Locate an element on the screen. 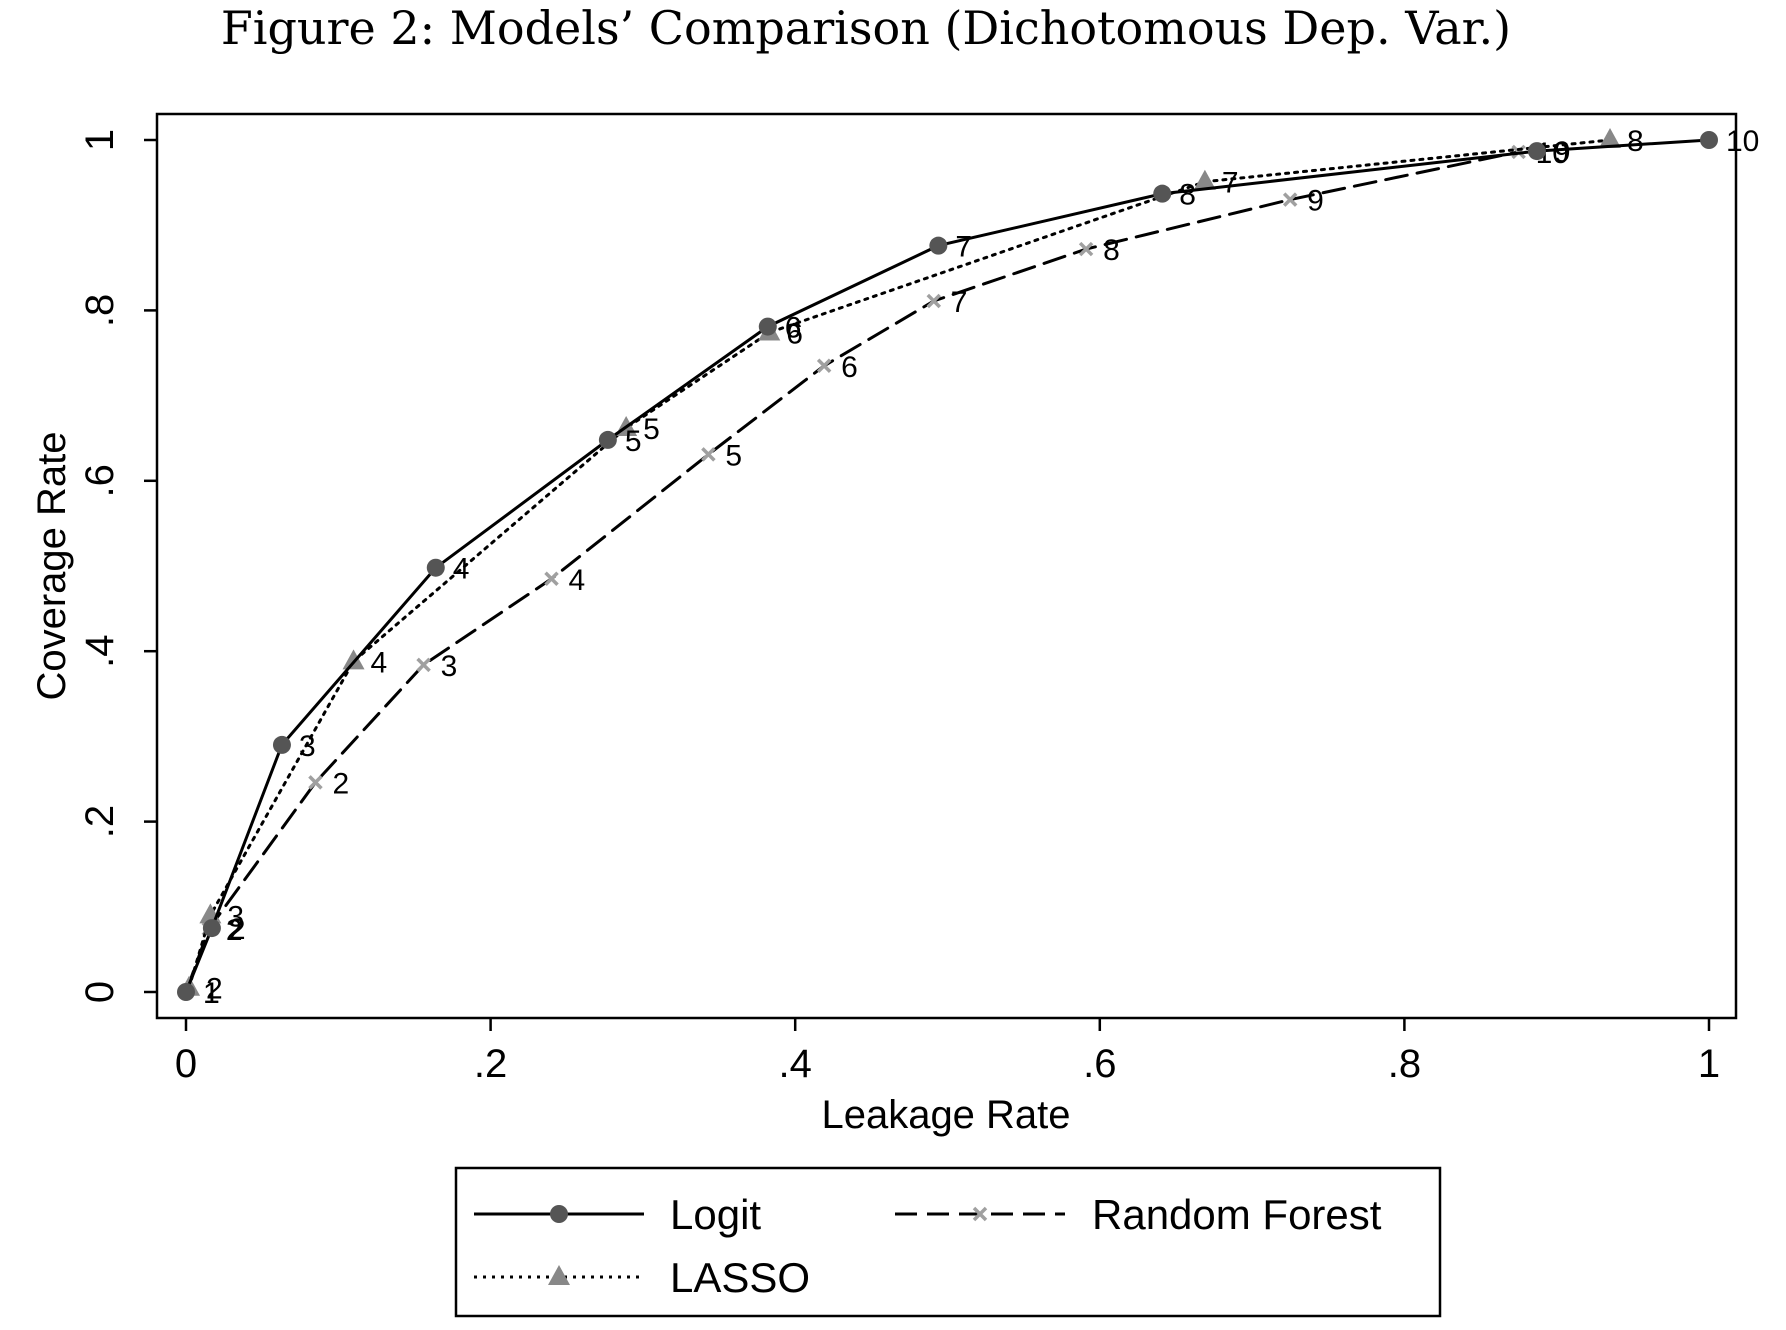 The image size is (1786, 1330). x-axis: 0 .2 .4 .6 .8 1 is located at coordinates (947, 1052).